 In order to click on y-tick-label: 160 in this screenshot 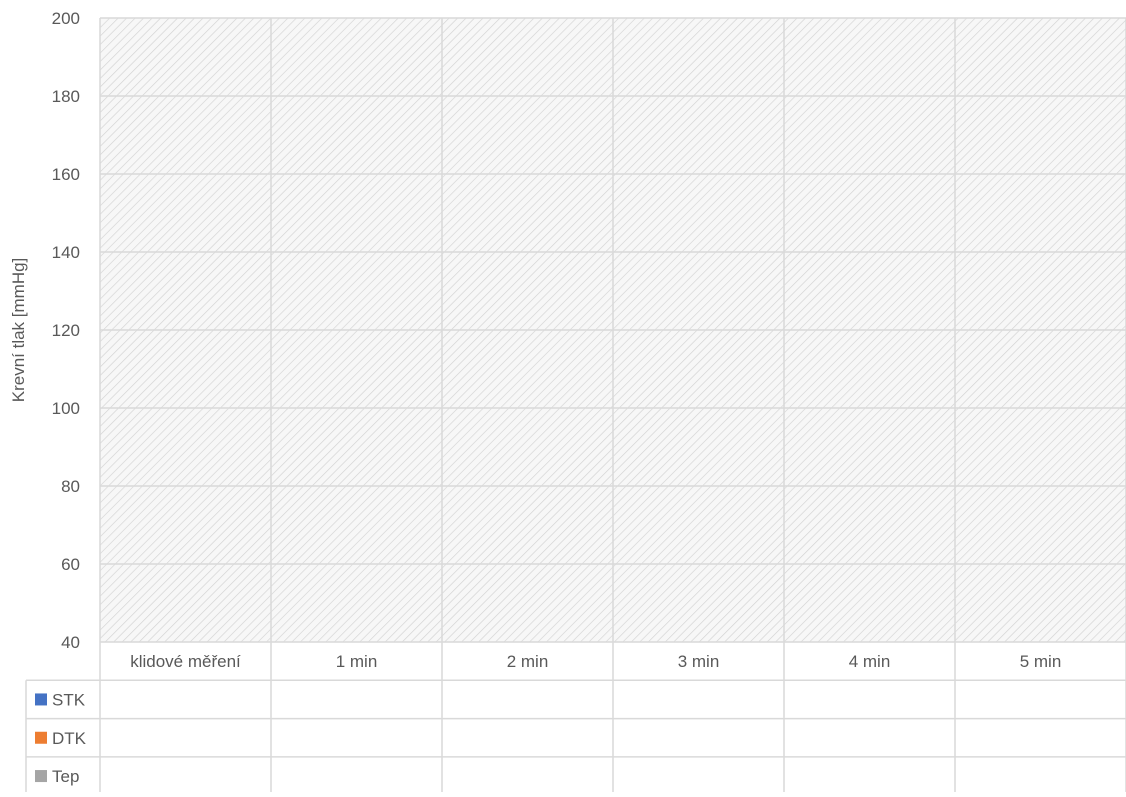, I will do `click(66, 174)`.